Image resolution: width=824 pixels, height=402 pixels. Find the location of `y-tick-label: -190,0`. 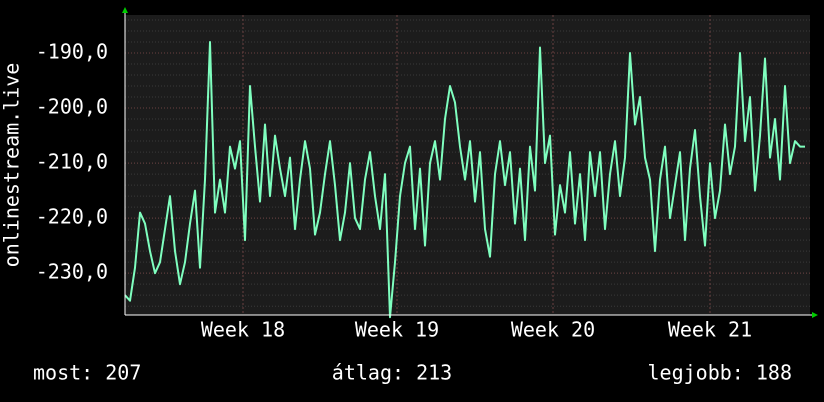

y-tick-label: -190,0 is located at coordinates (72, 51).